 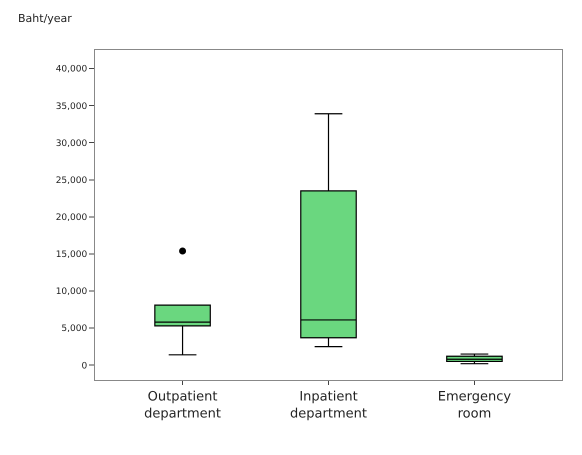 What do you see at coordinates (72, 218) in the screenshot?
I see `y-tick-label: 20,000` at bounding box center [72, 218].